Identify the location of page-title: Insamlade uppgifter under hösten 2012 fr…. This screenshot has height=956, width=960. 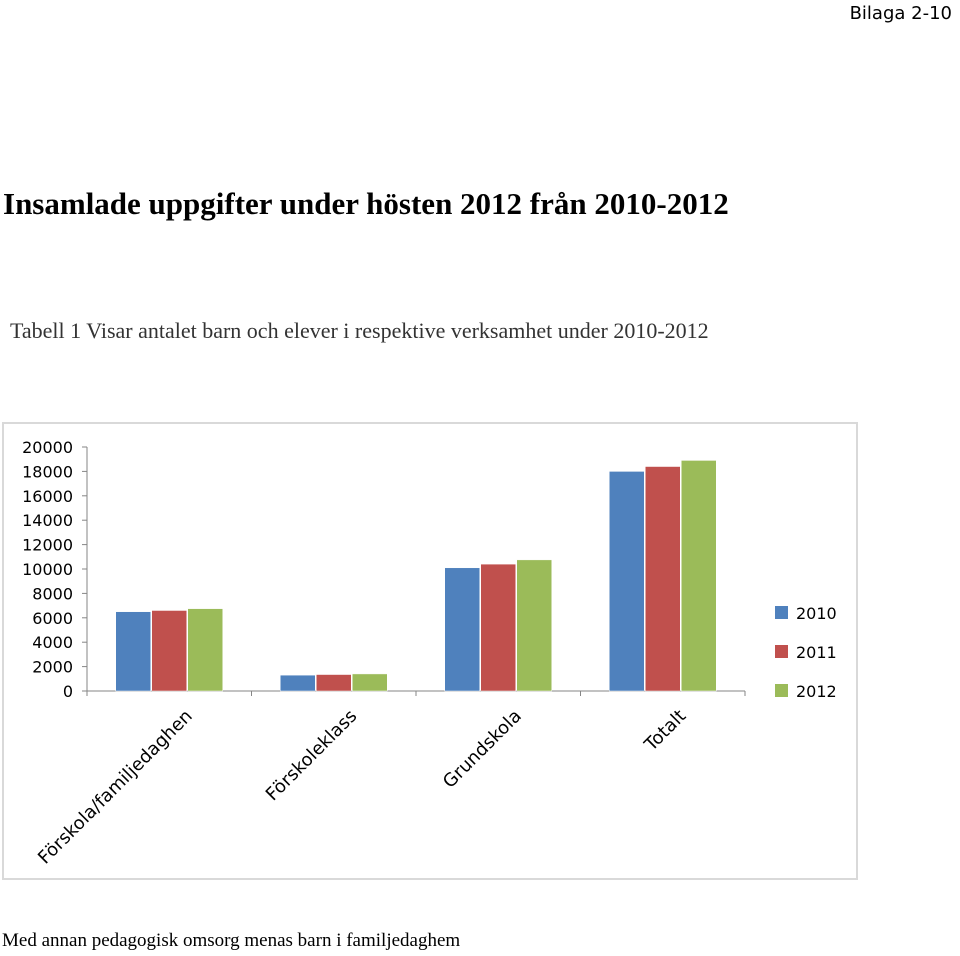
(366, 203).